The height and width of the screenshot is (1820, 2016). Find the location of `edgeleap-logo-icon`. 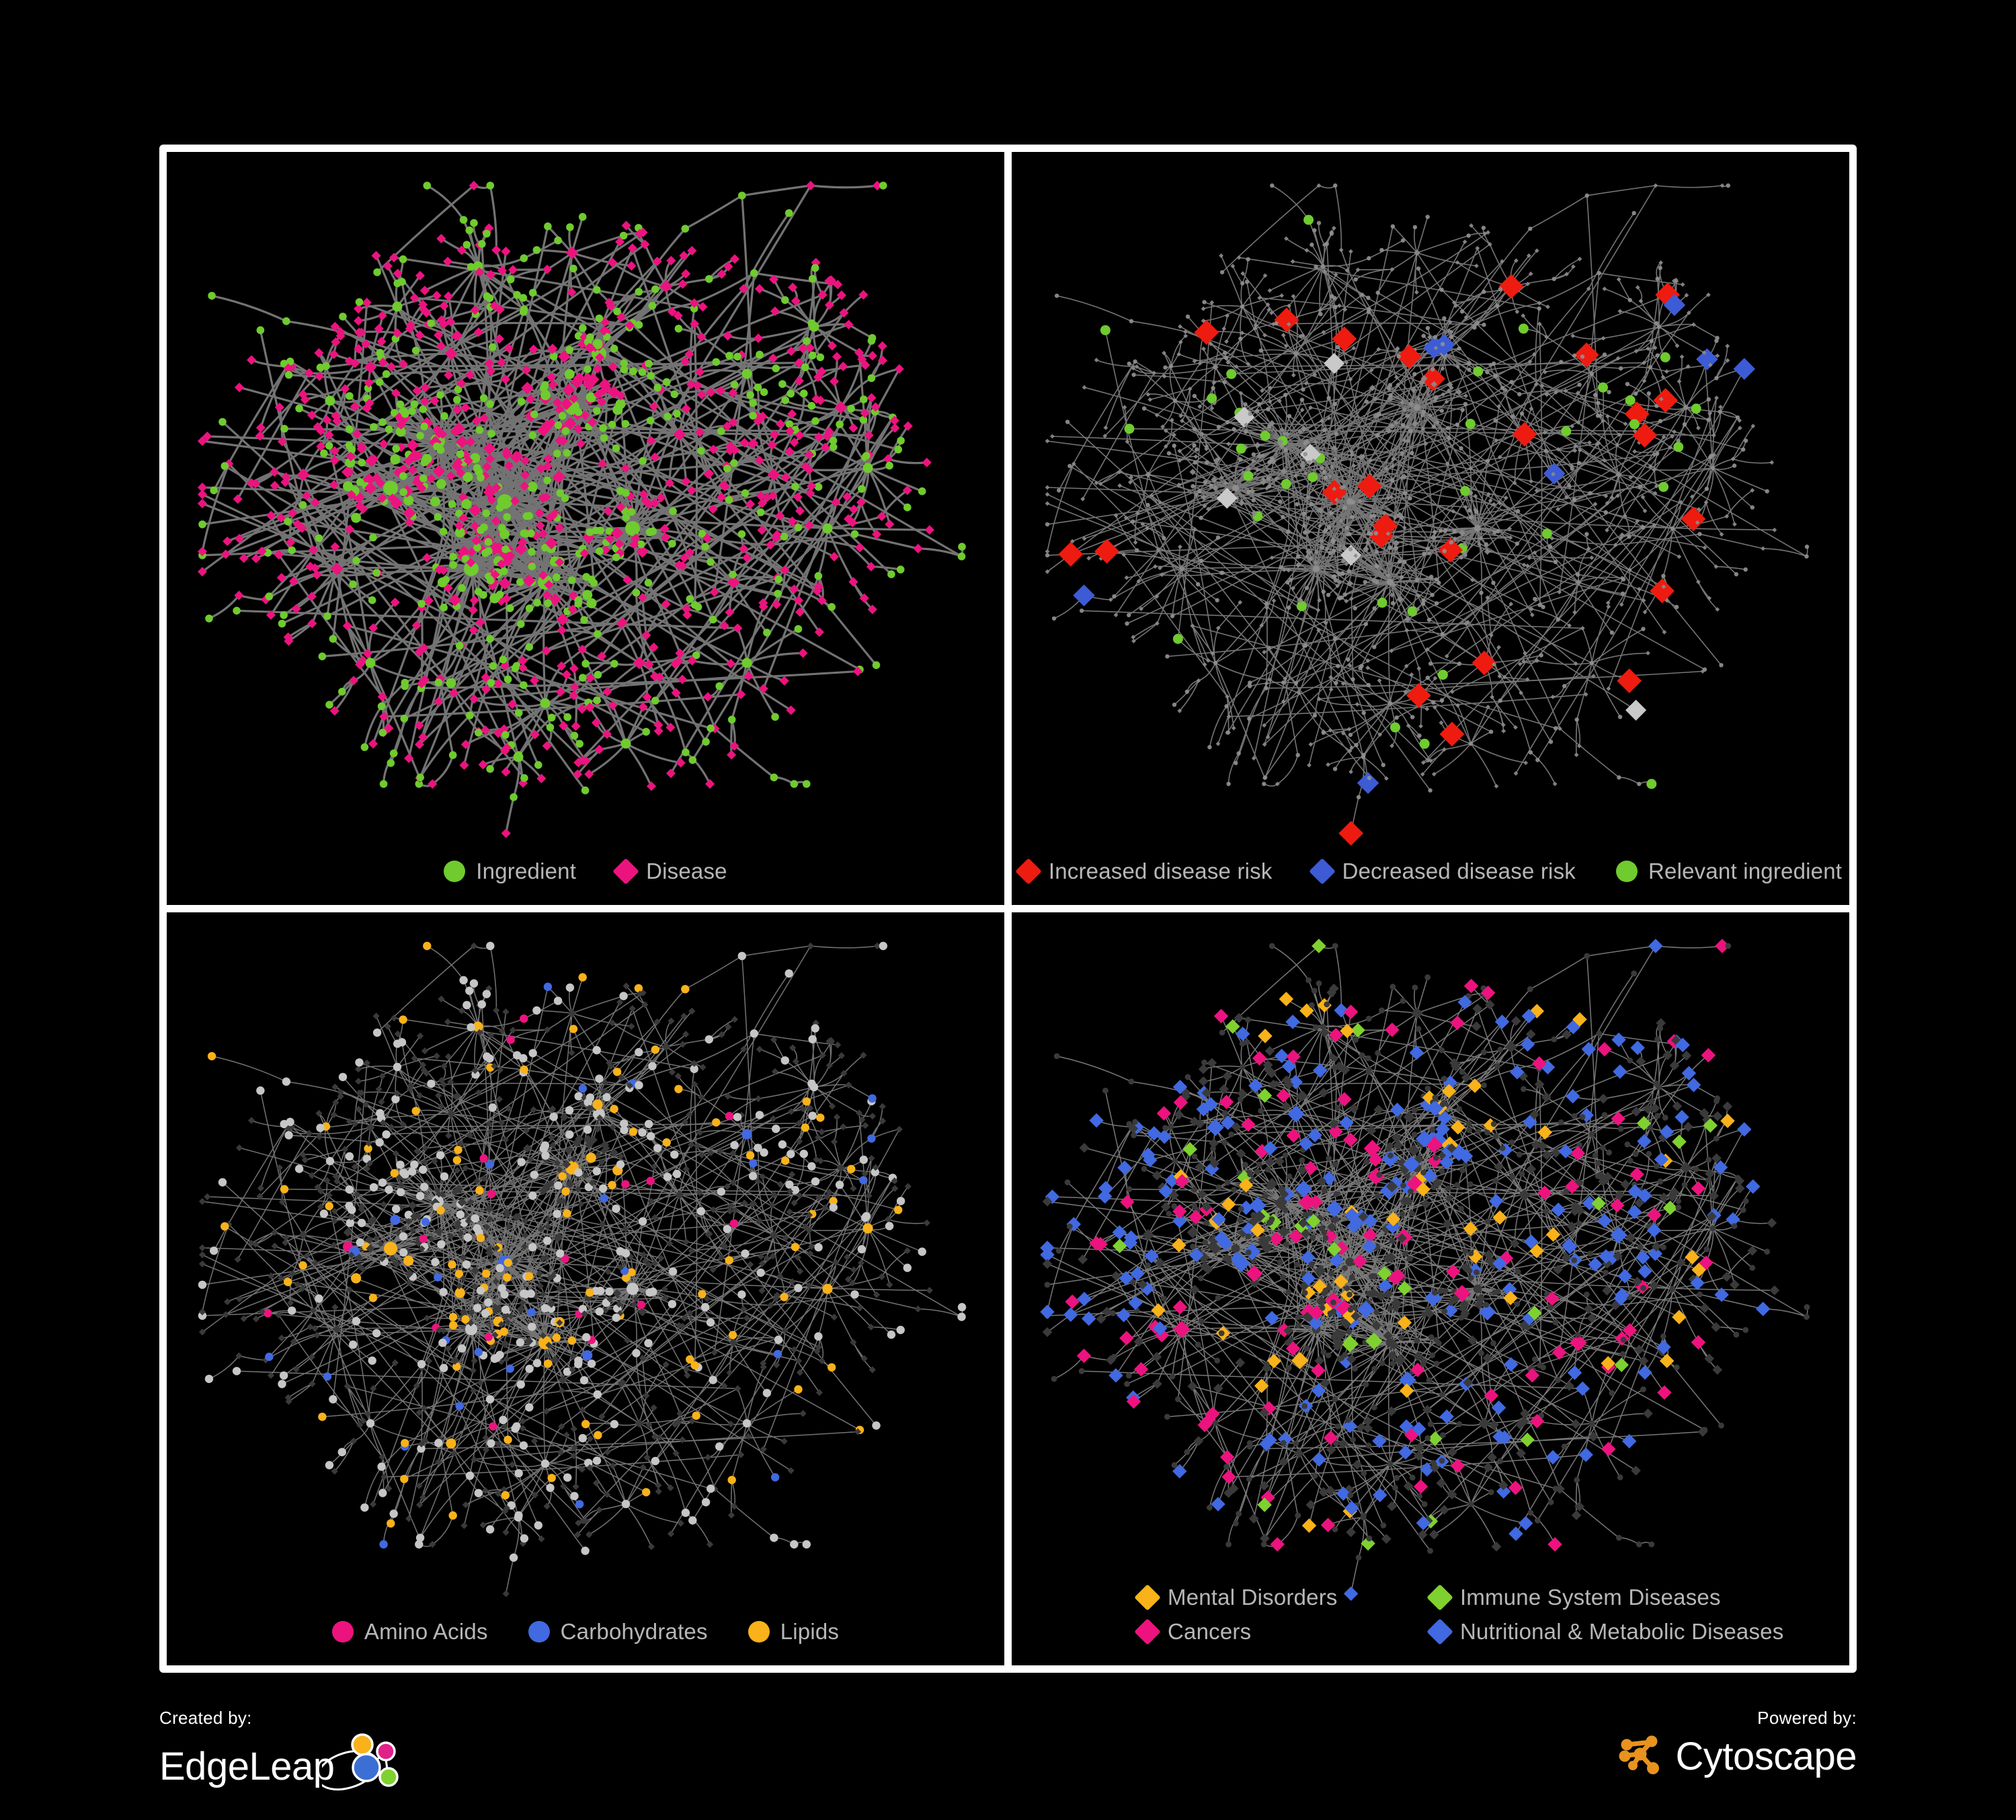

edgeleap-logo-icon is located at coordinates (362, 1767).